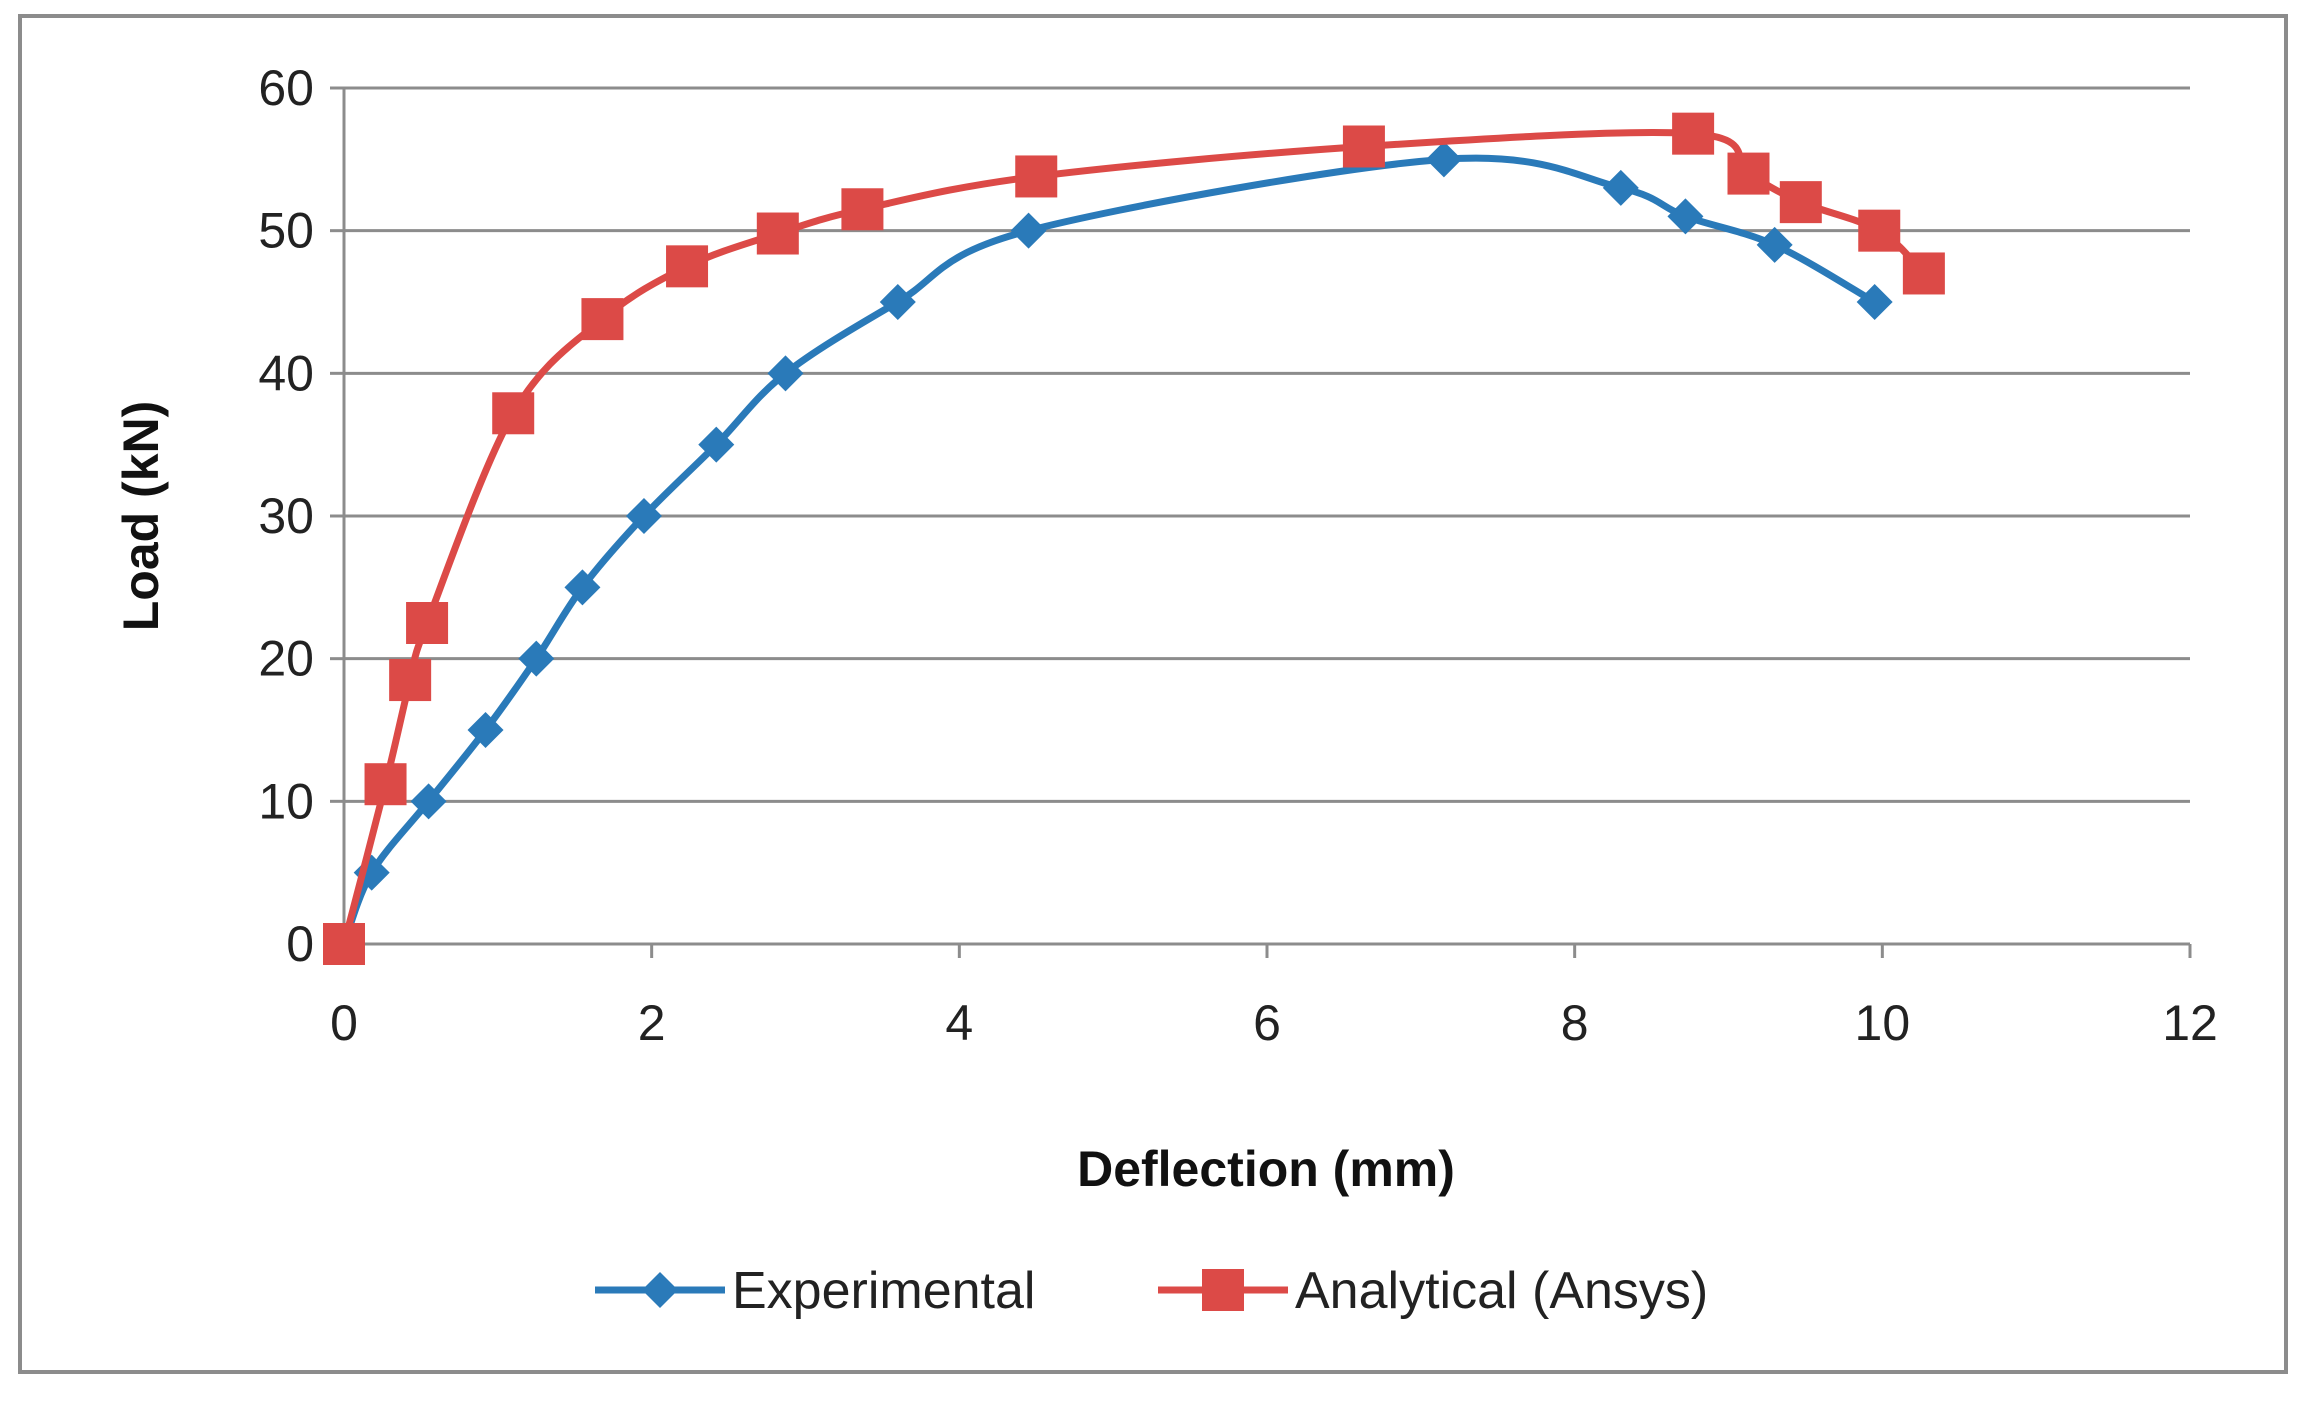 The image size is (2310, 1408). I want to click on x-tick-label: 4, so click(959, 1023).